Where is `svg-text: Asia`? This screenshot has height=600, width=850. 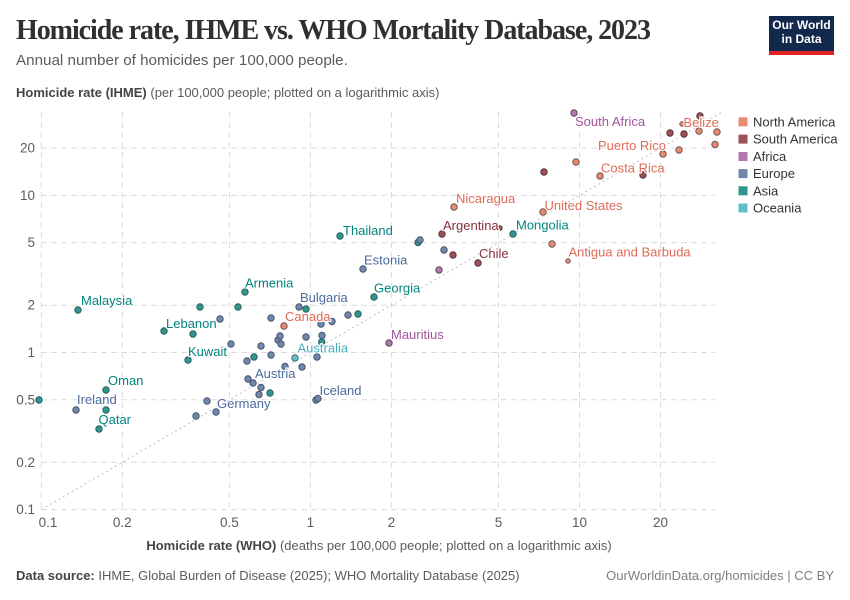 svg-text: Asia is located at coordinates (766, 190).